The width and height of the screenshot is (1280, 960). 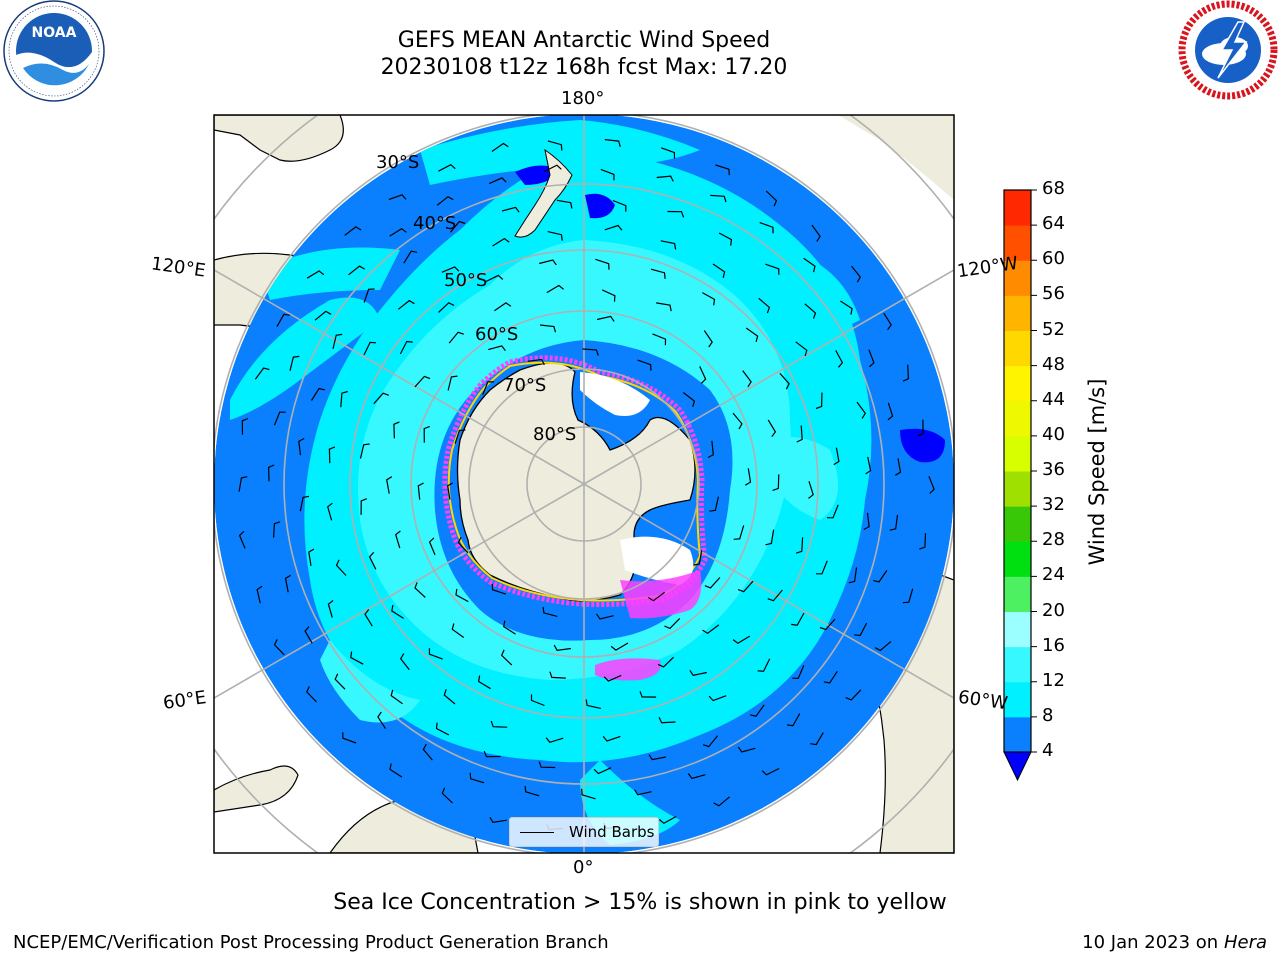 I want to click on wind-barb-legend-line, so click(x=537, y=832).